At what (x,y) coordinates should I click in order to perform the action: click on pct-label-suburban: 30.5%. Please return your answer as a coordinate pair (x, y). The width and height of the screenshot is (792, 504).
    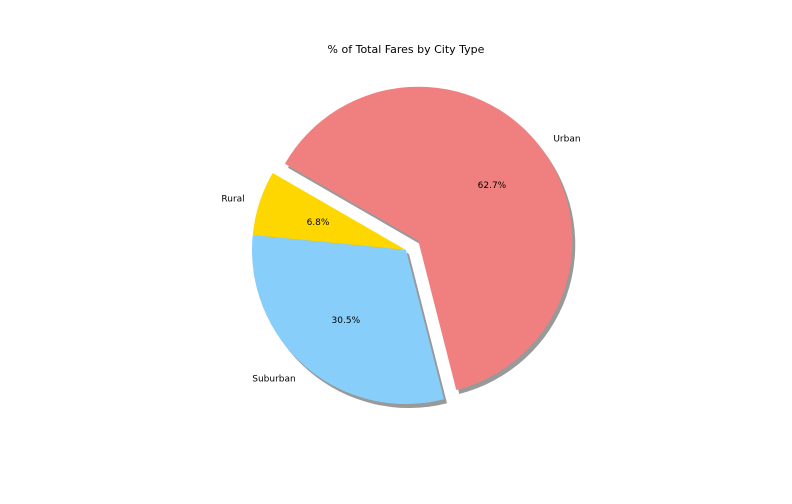
    Looking at the image, I should click on (346, 321).